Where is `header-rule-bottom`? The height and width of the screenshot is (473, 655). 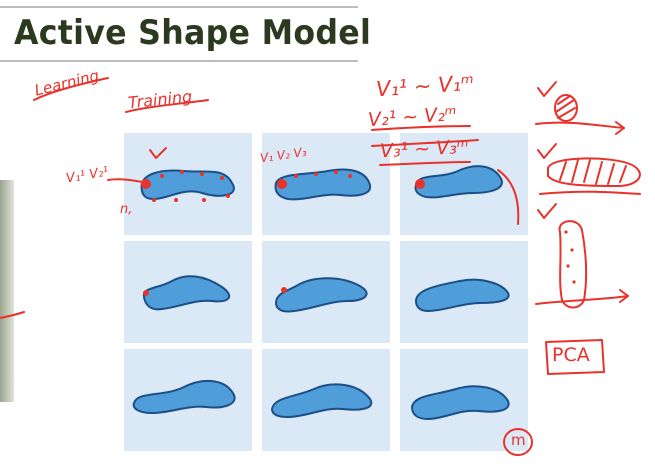
header-rule-bottom is located at coordinates (179, 61).